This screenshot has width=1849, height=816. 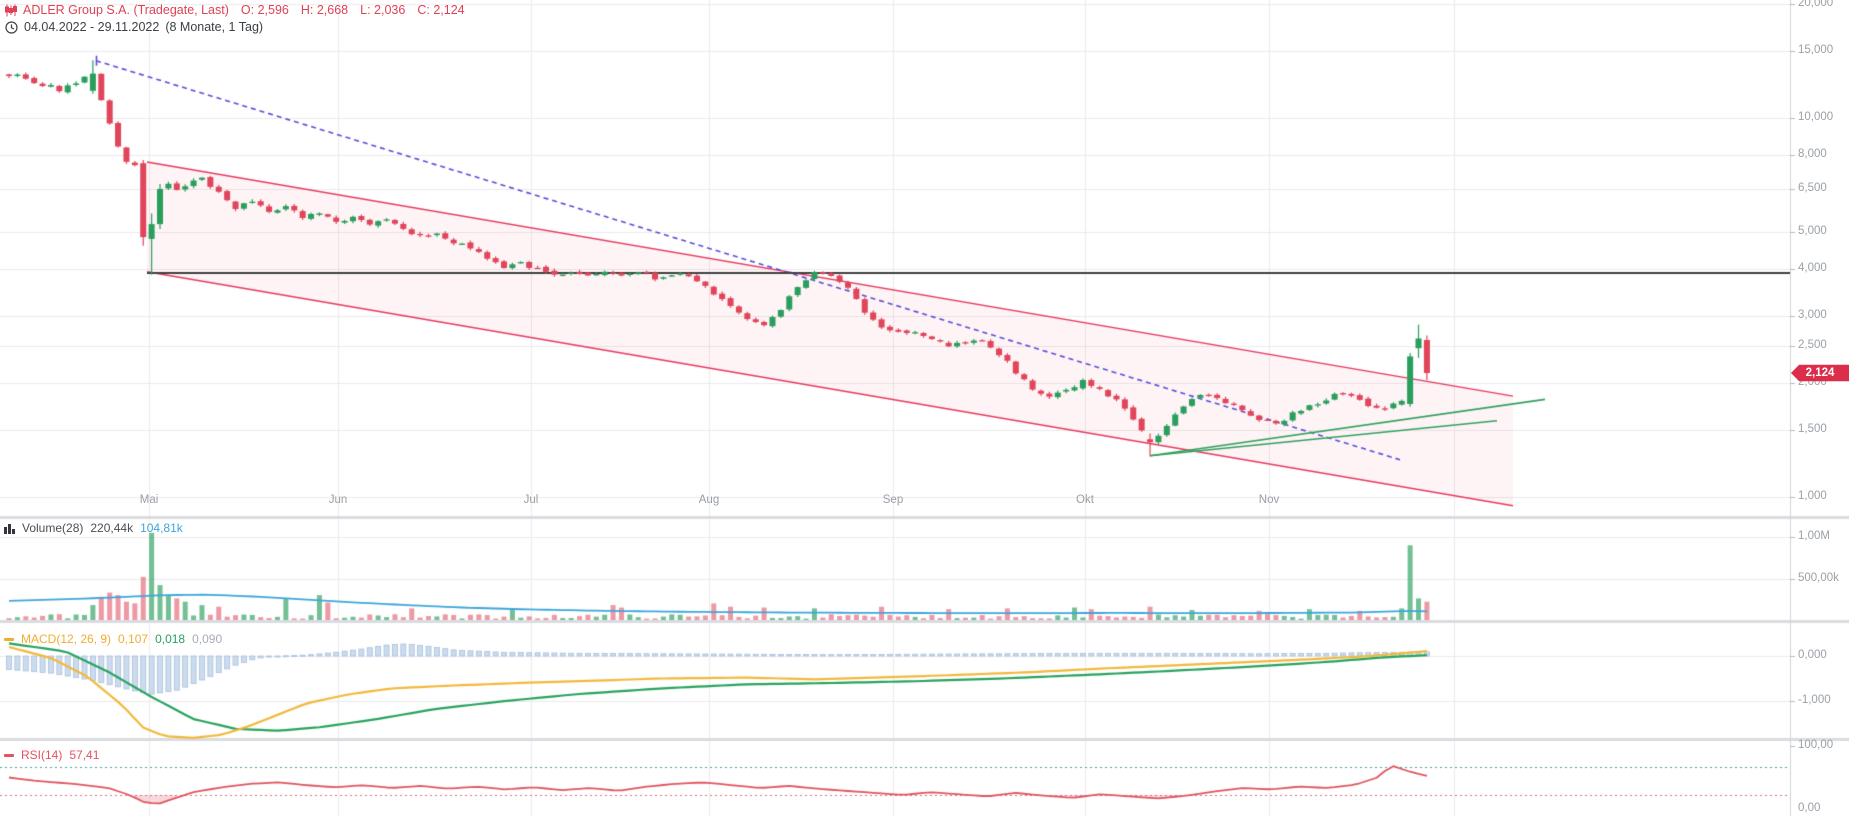 I want to click on macd-axis-tick-label: 0,000, so click(x=1812, y=655).